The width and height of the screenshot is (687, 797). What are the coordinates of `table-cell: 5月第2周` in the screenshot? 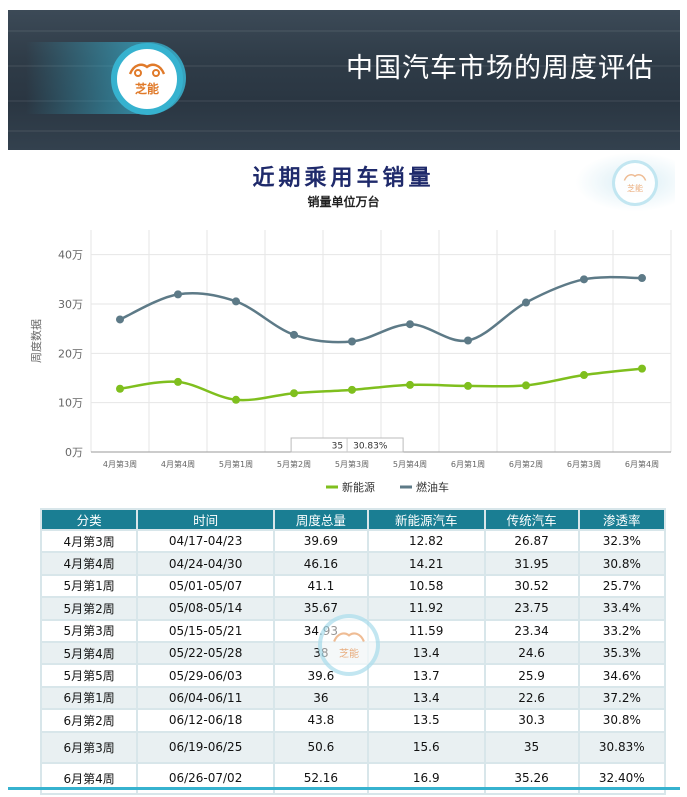 It's located at (89, 608).